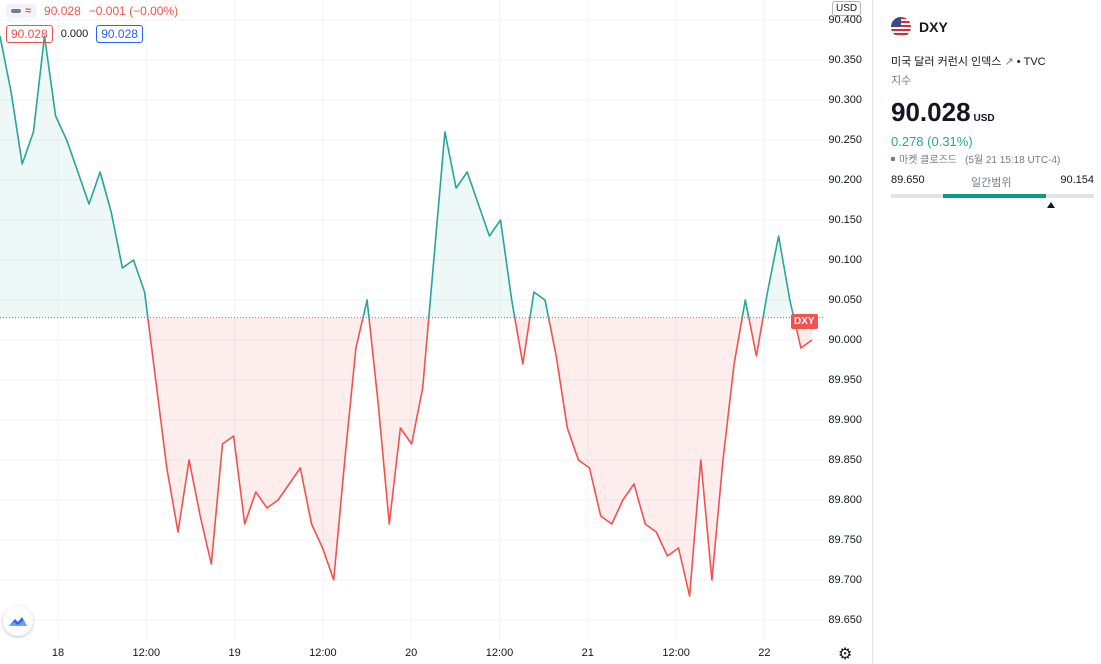  I want to click on exchange-text: • TVC, so click(1031, 62).